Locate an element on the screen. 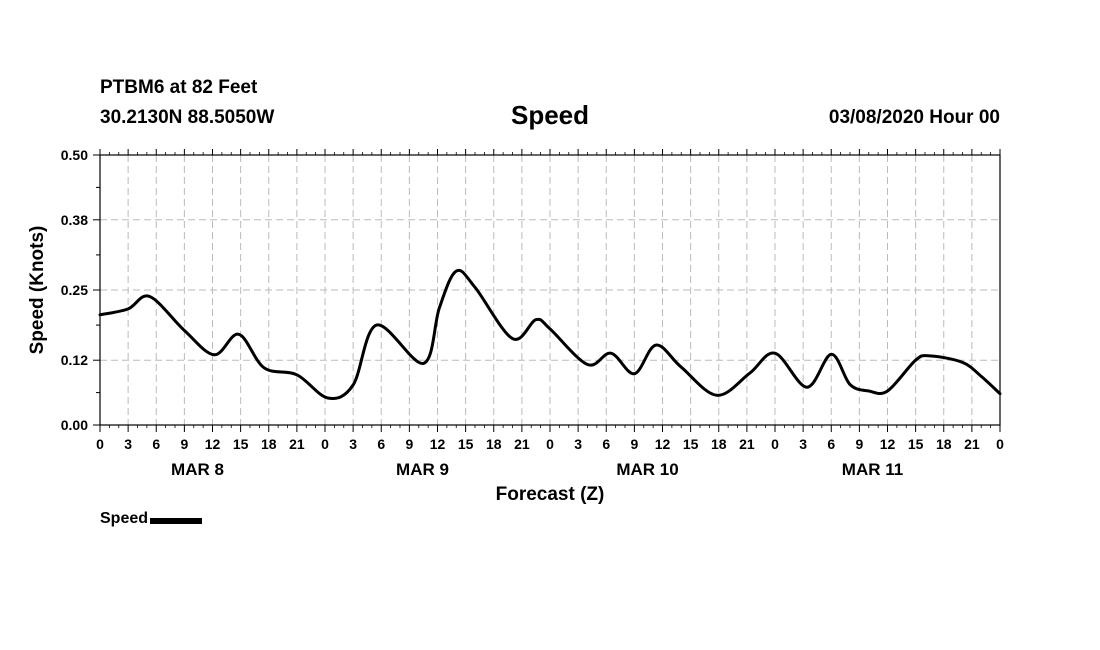 The height and width of the screenshot is (650, 1100). legend-label: Speed is located at coordinates (124, 518).